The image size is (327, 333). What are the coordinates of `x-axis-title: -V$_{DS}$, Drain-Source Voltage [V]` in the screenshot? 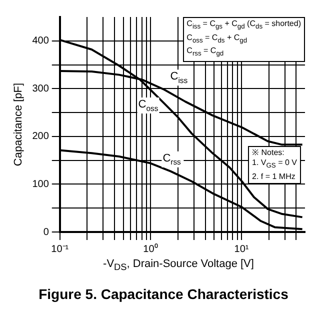 It's located at (178, 265).